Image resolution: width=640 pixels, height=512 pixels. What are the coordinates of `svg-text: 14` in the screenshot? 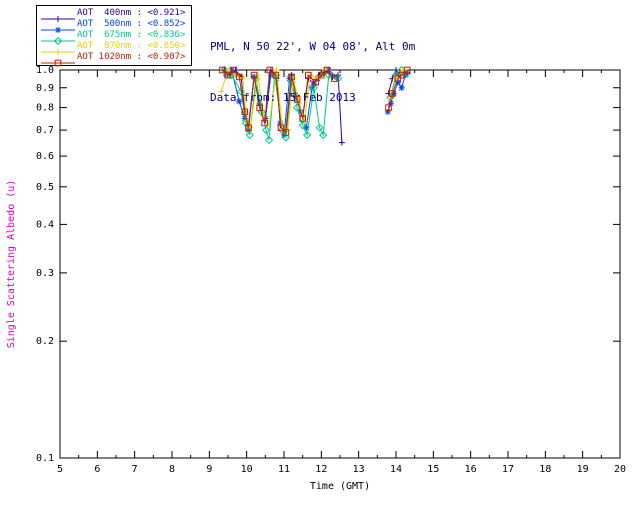 It's located at (396, 469).